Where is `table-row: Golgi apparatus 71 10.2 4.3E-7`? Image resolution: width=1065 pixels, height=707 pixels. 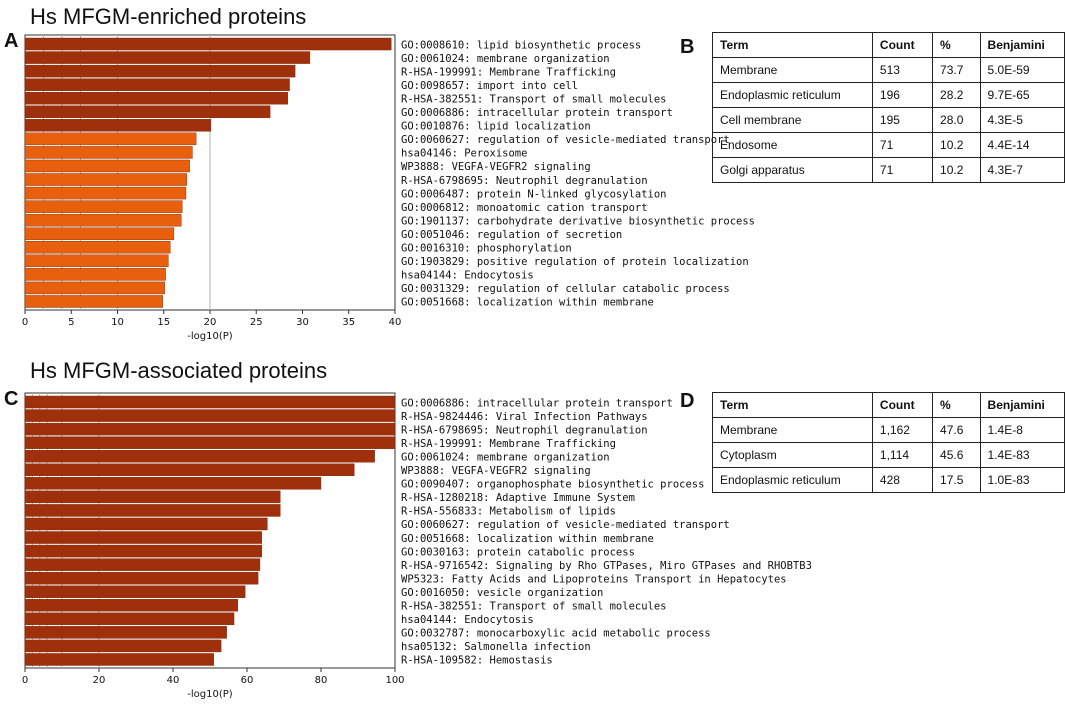 table-row: Golgi apparatus 71 10.2 4.3E-7 is located at coordinates (888, 170).